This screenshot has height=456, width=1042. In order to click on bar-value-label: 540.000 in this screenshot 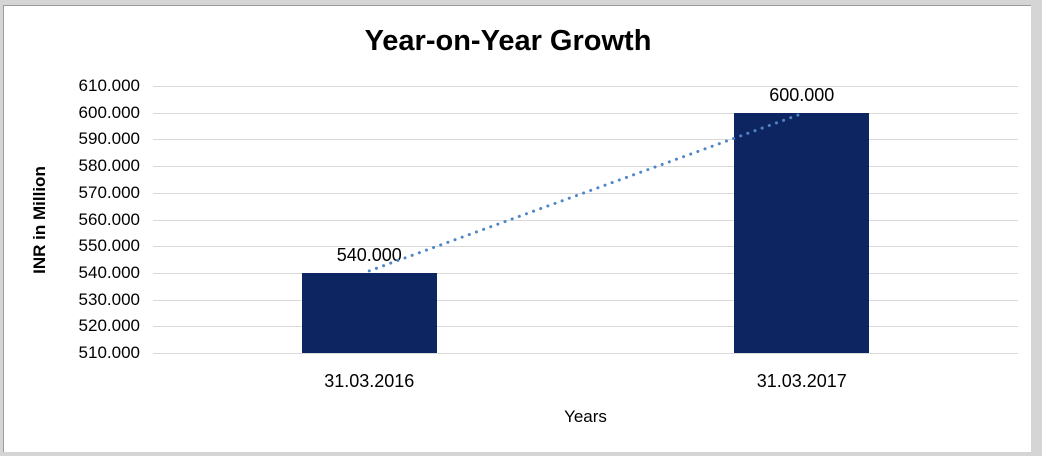, I will do `click(369, 254)`.